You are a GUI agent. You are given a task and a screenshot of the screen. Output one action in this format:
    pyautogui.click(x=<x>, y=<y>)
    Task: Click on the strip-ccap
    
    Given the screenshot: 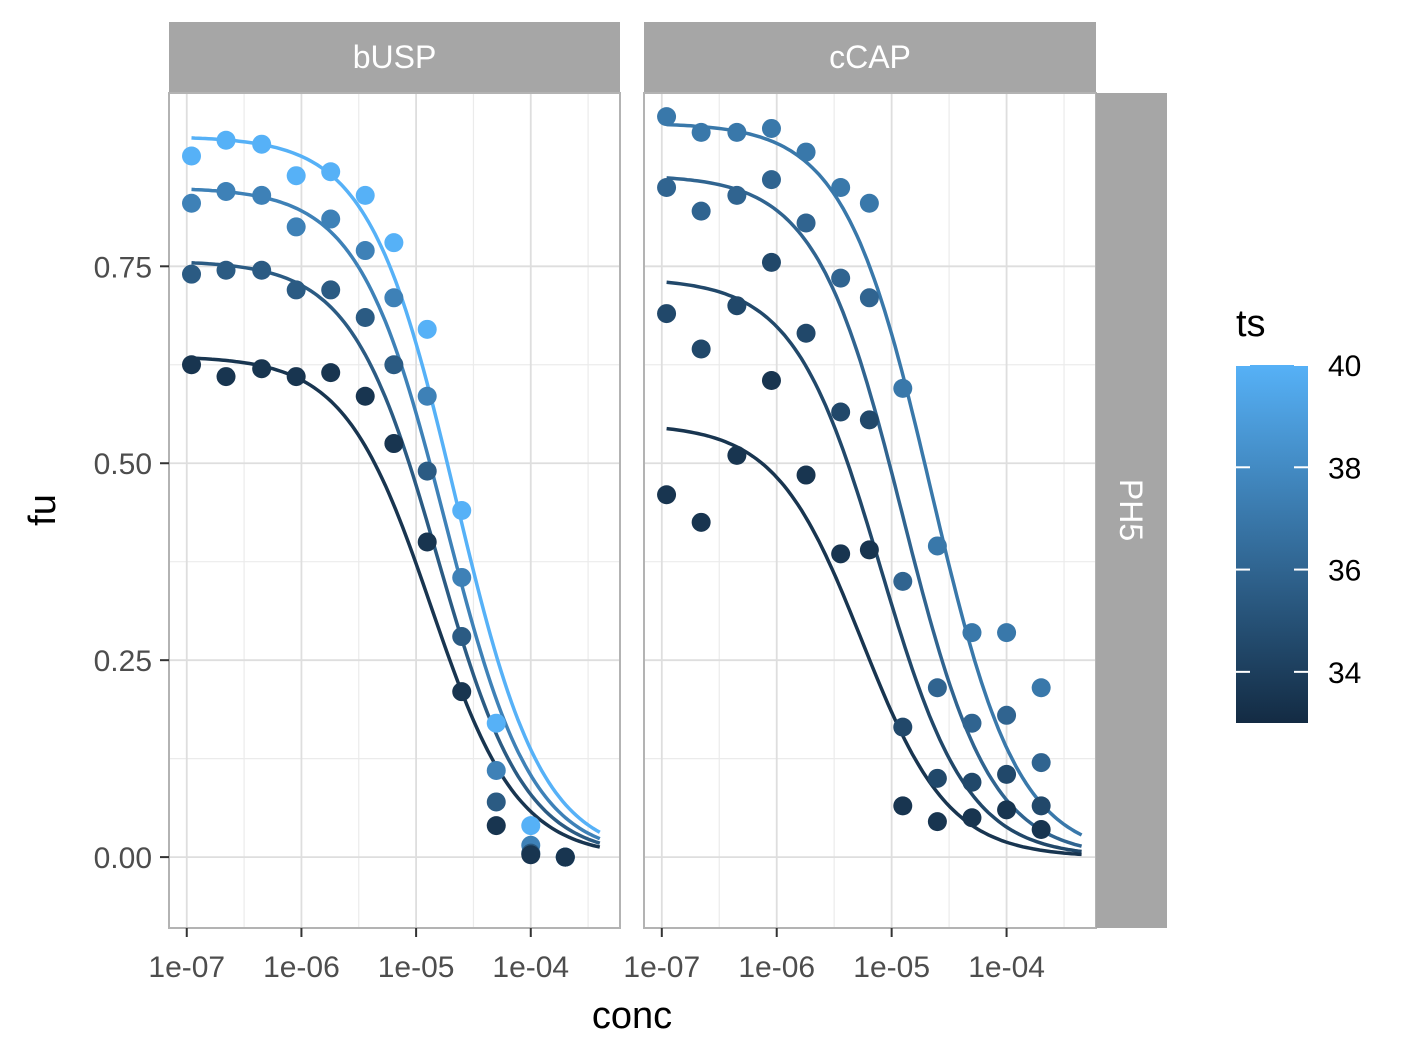 What is the action you would take?
    pyautogui.click(x=870, y=57)
    